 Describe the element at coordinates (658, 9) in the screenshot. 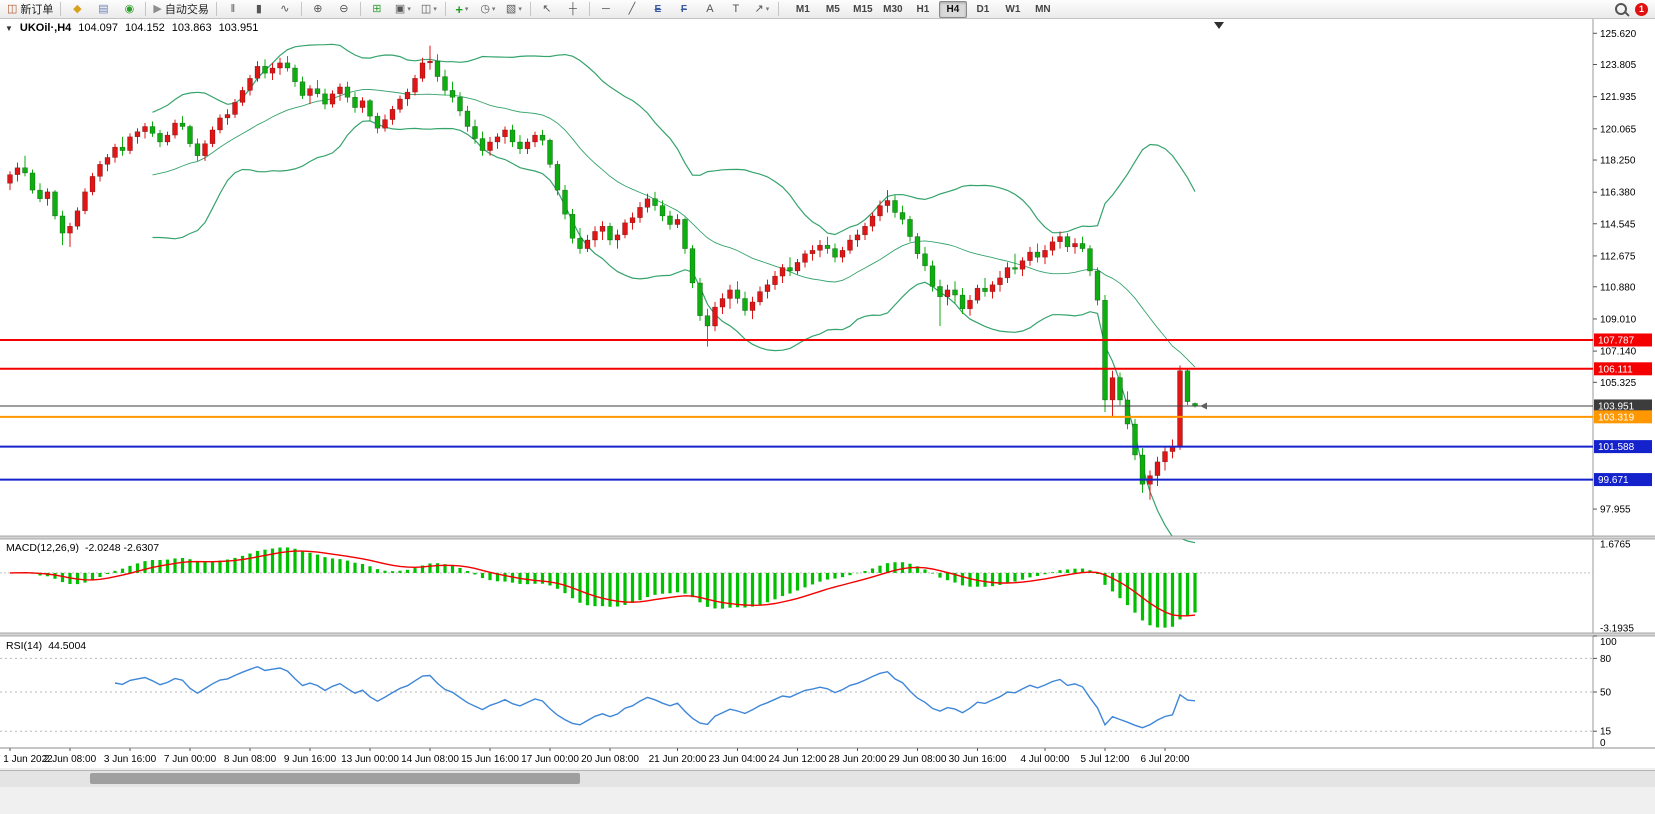

I see `equidistant-channel-button: E` at that location.